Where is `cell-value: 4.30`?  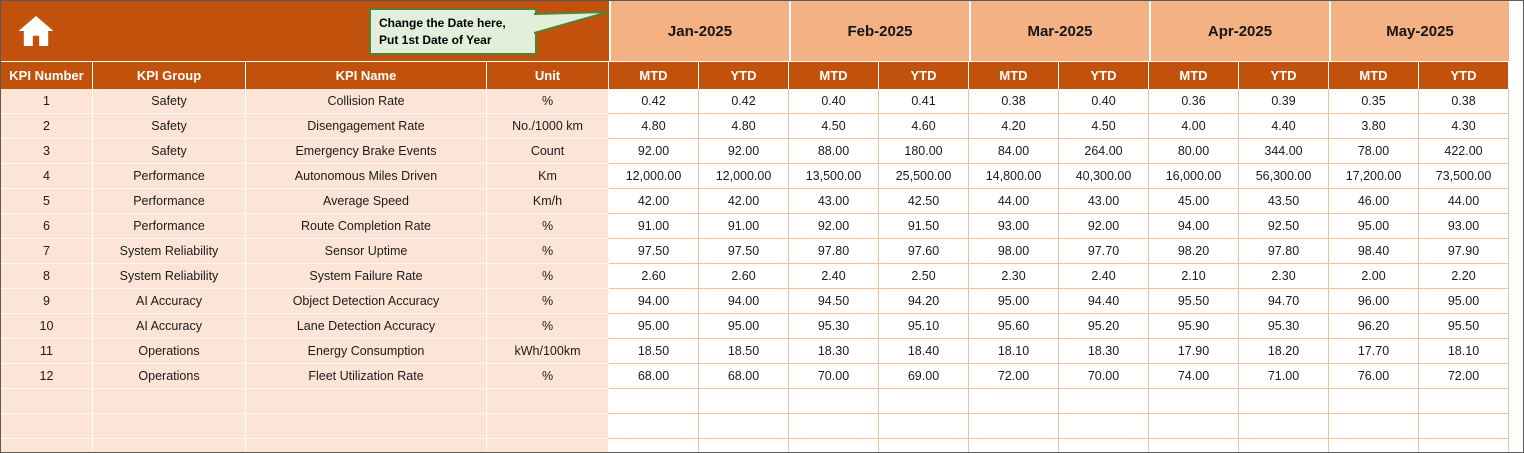 cell-value: 4.30 is located at coordinates (1464, 126).